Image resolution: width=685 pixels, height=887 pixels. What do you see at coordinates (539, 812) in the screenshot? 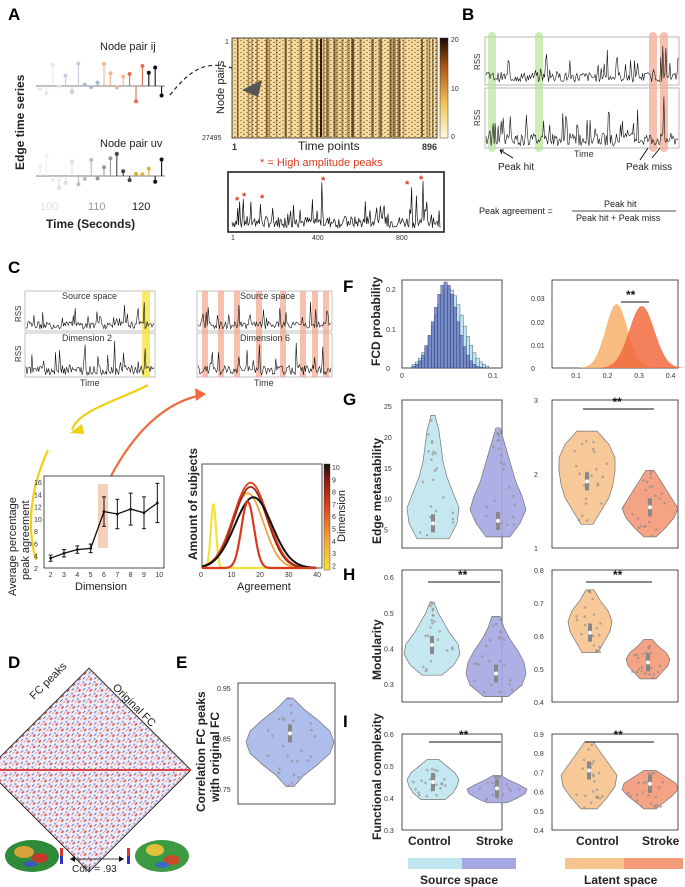
I see `violin-ytick-5-4: 0.5` at bounding box center [539, 812].